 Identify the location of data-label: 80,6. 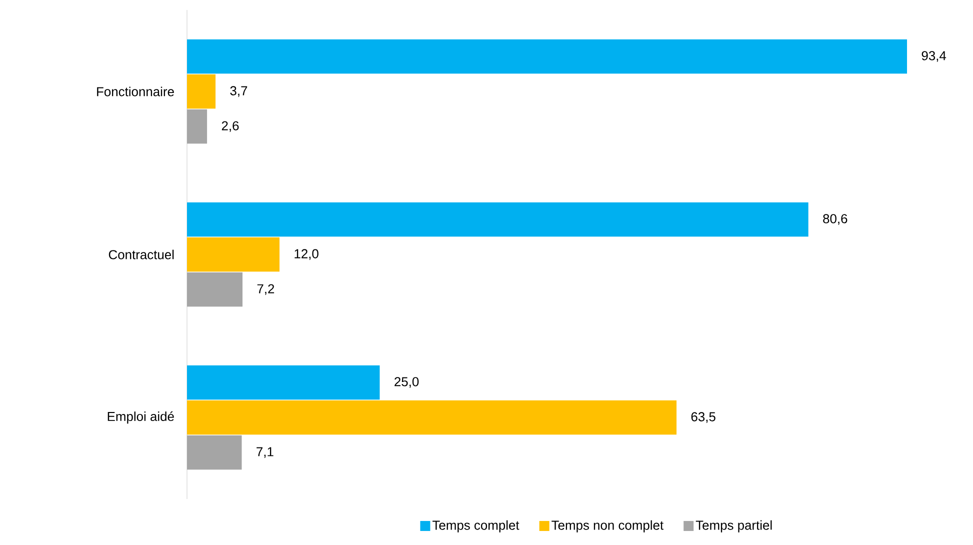
(835, 219).